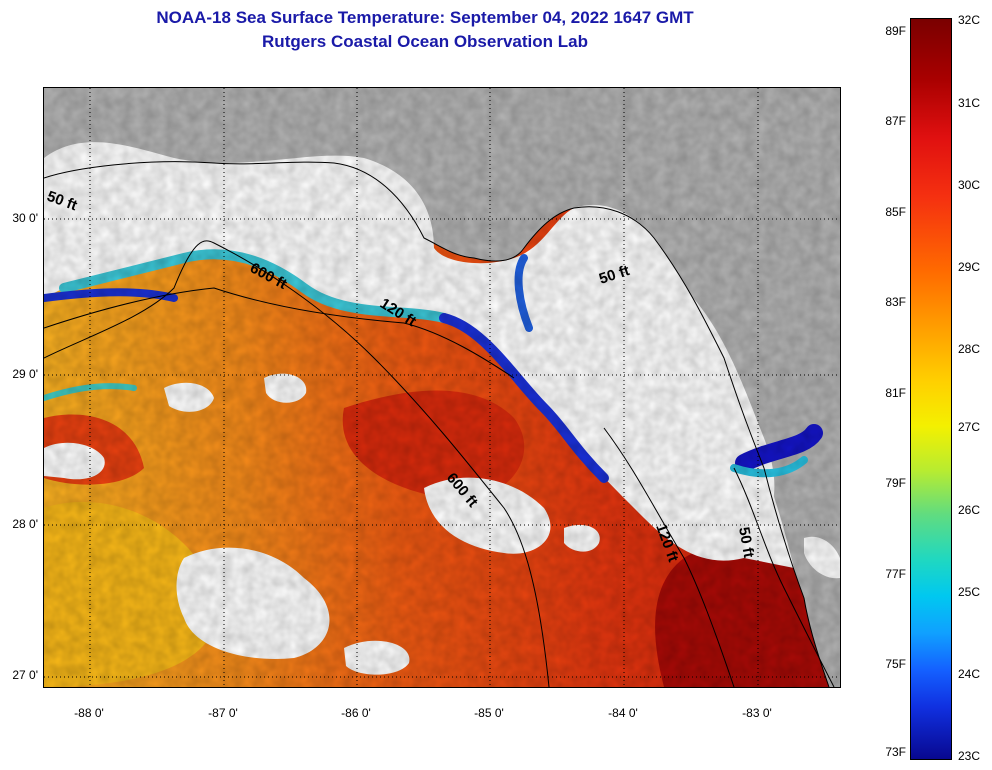  I want to click on lon-label-84: -84 0', so click(623, 713).